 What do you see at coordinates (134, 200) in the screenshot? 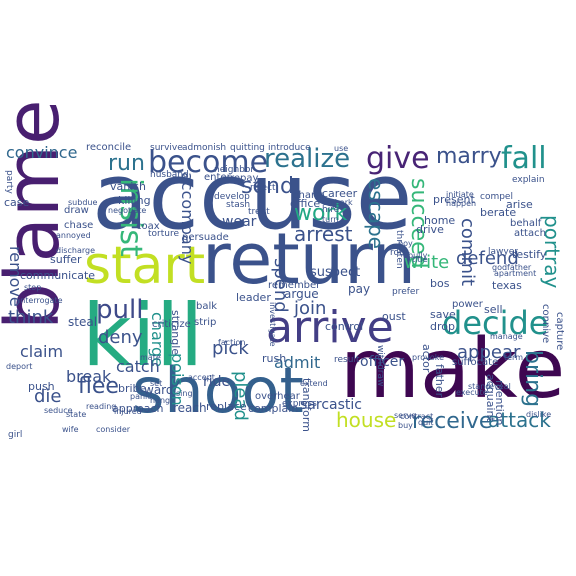
I see `word-cloud-word: killing` at bounding box center [134, 200].